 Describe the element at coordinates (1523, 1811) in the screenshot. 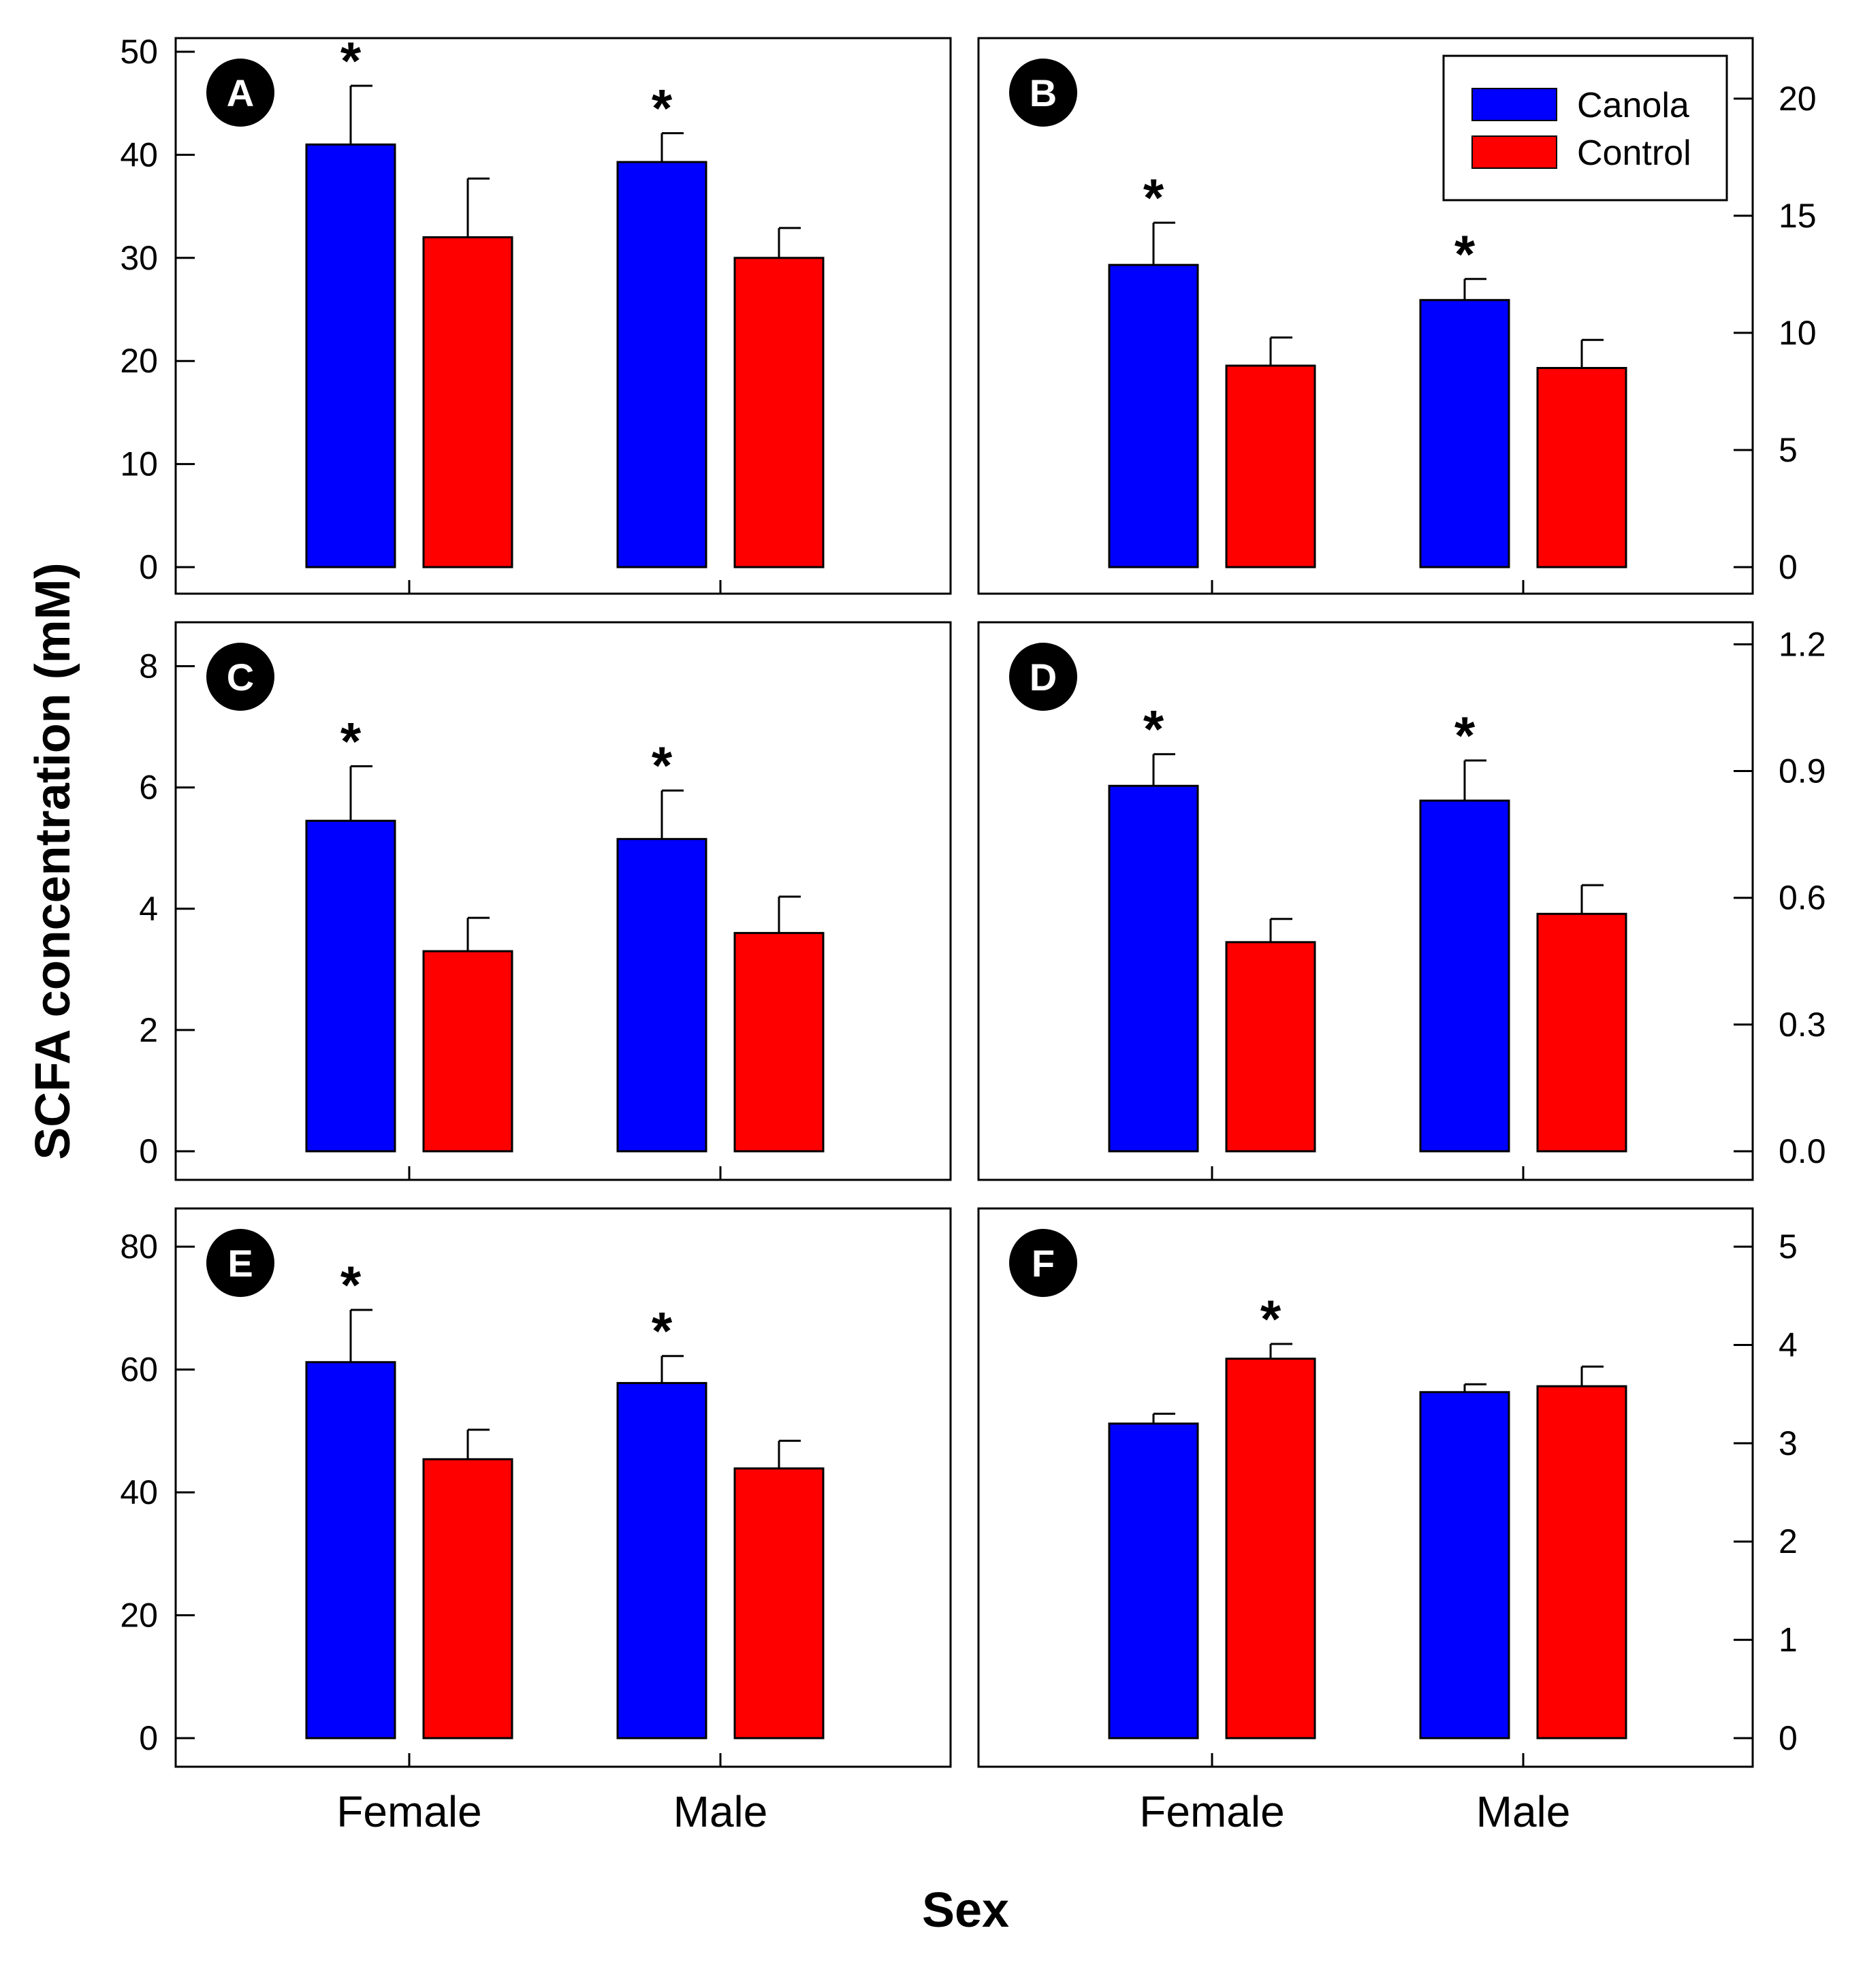

I see `panel-f-category-label: Male` at that location.